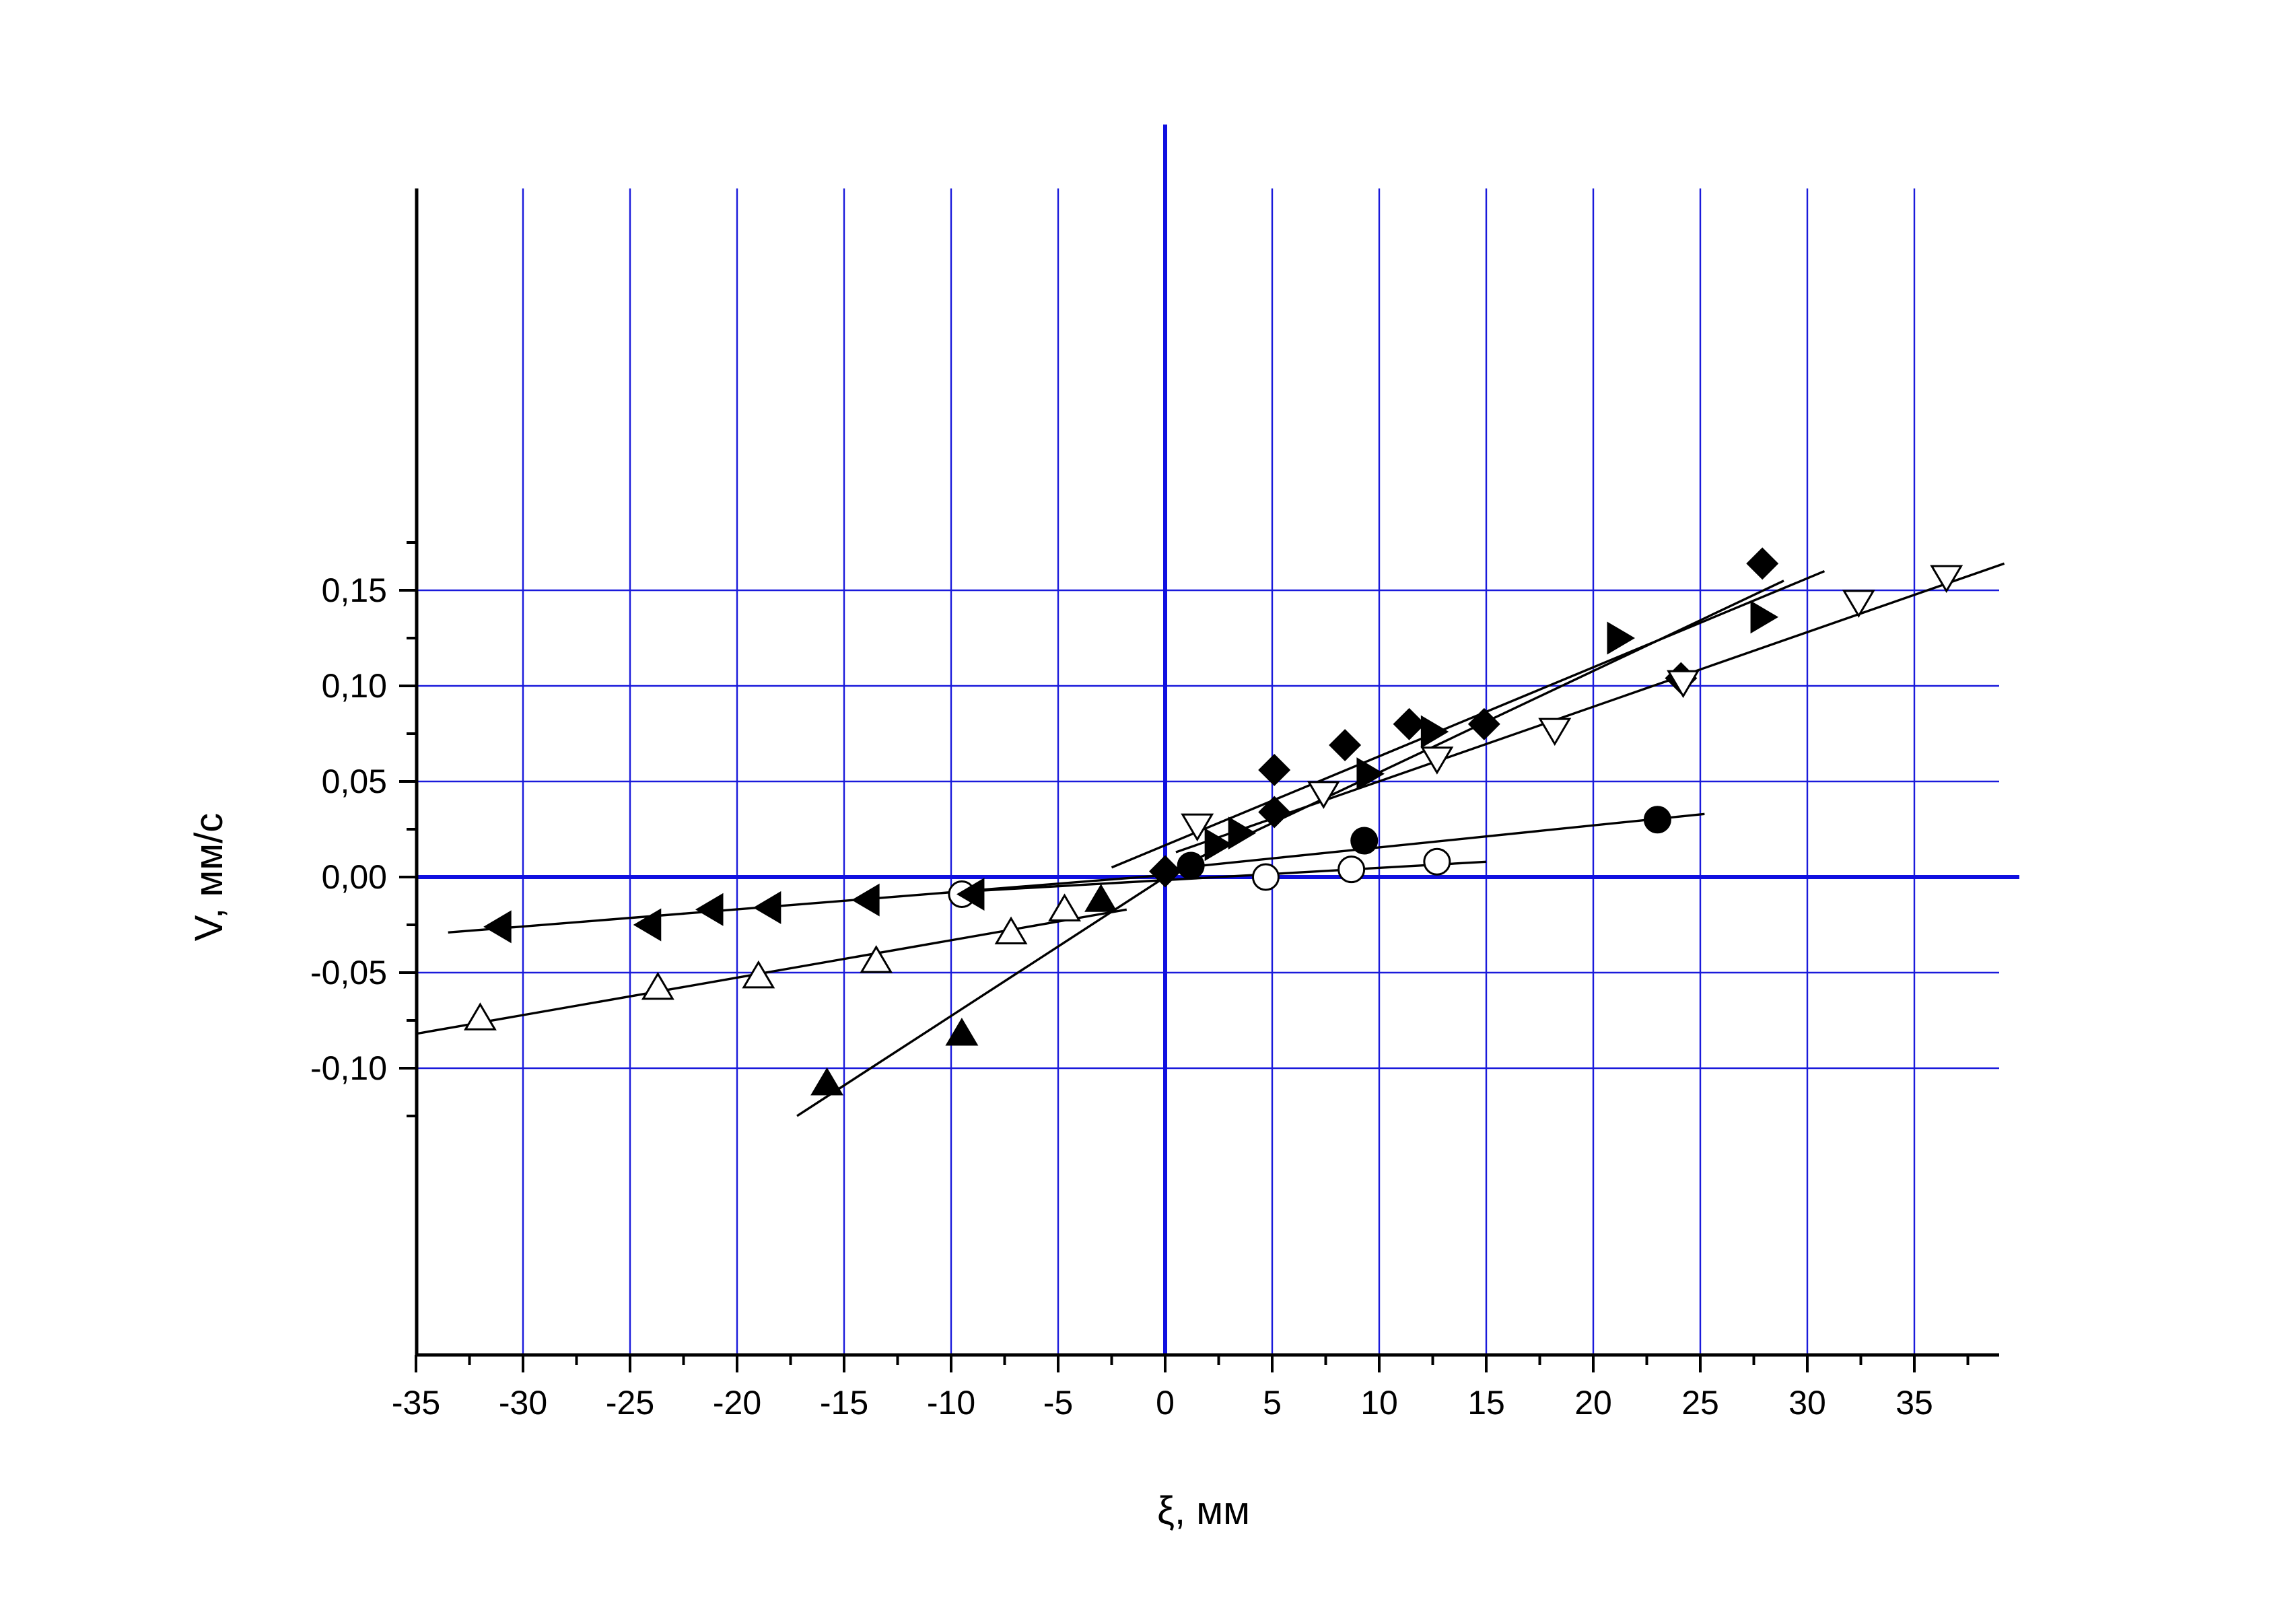 The image size is (2296, 1606). I want to click on y-tick-label: -0,10, so click(348, 1068).